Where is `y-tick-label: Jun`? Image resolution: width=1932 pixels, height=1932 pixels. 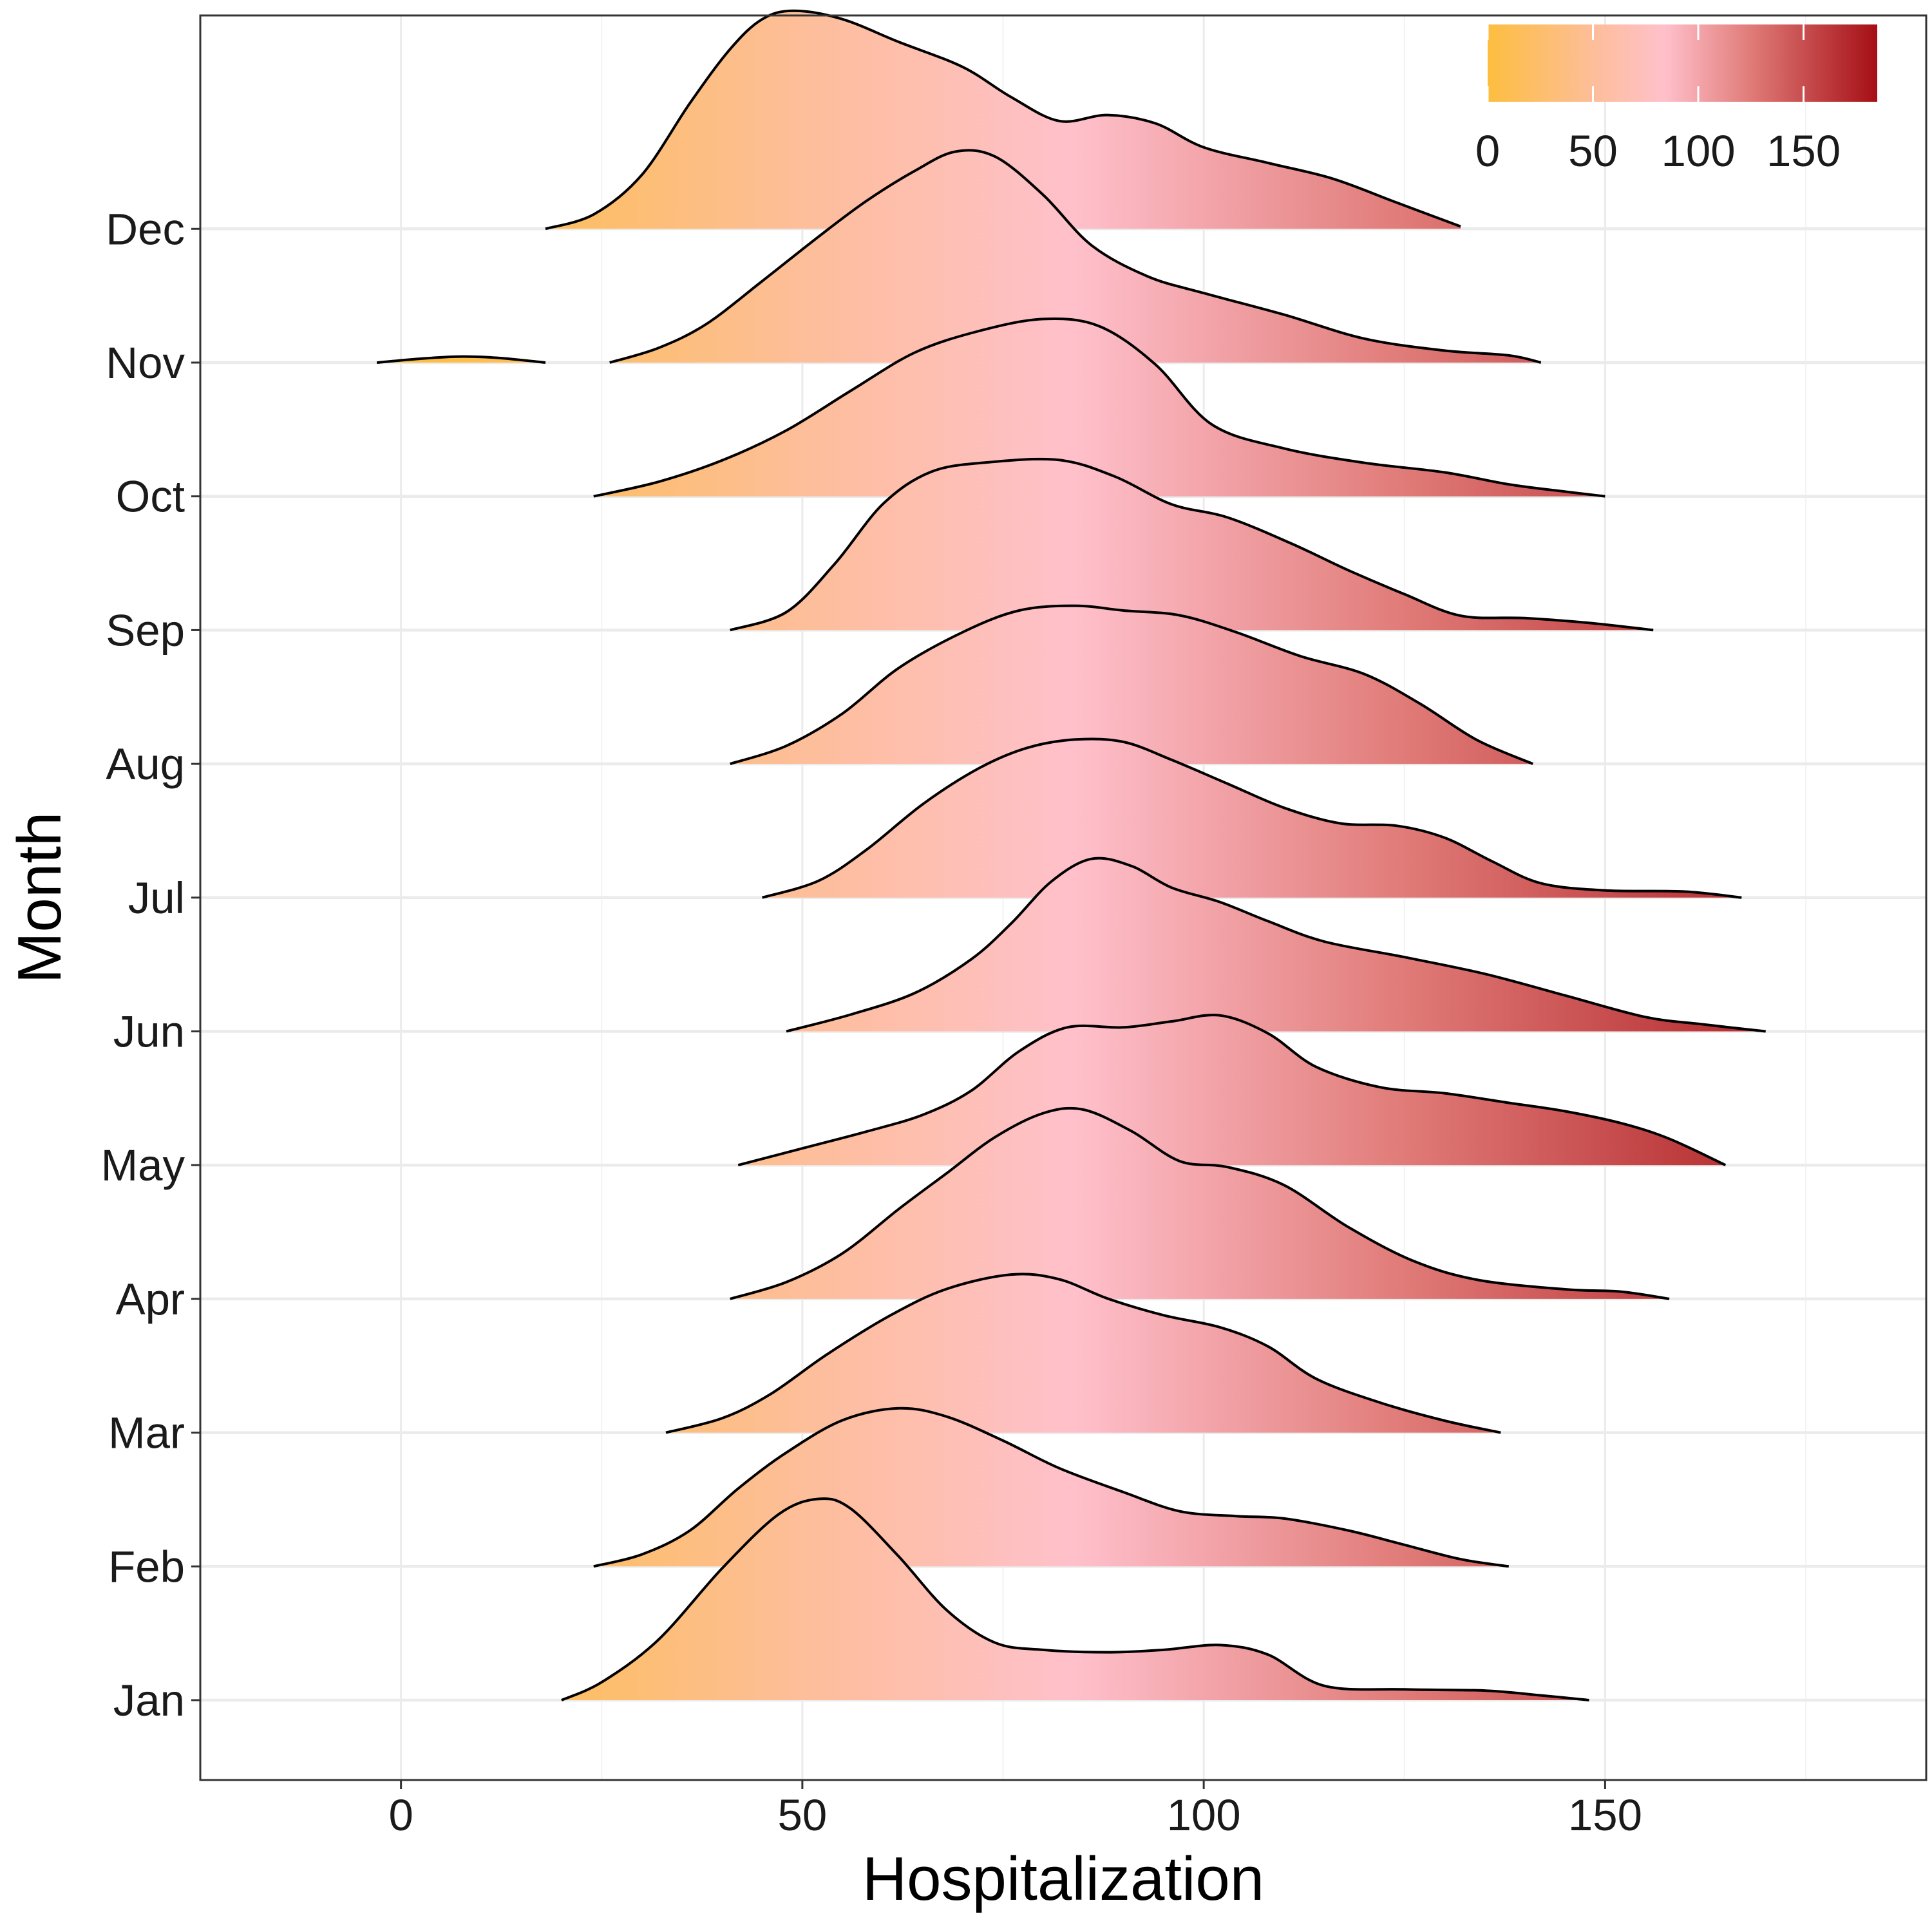 y-tick-label: Jun is located at coordinates (149, 1032).